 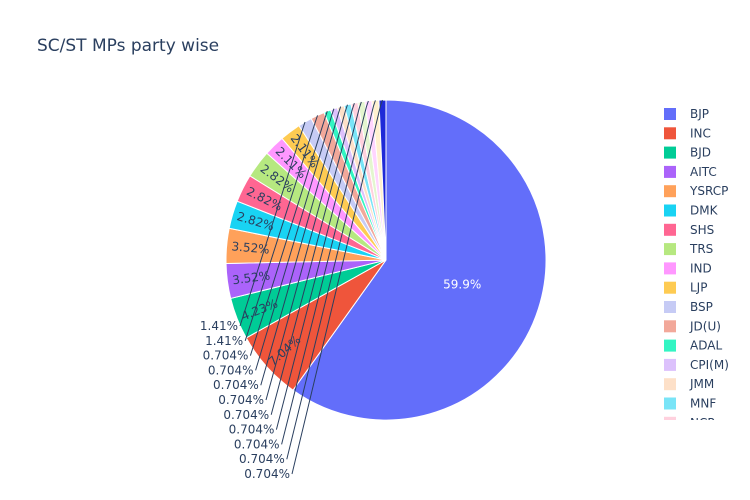 I want to click on slice-label-bjp: 59.9%, so click(x=462, y=284).